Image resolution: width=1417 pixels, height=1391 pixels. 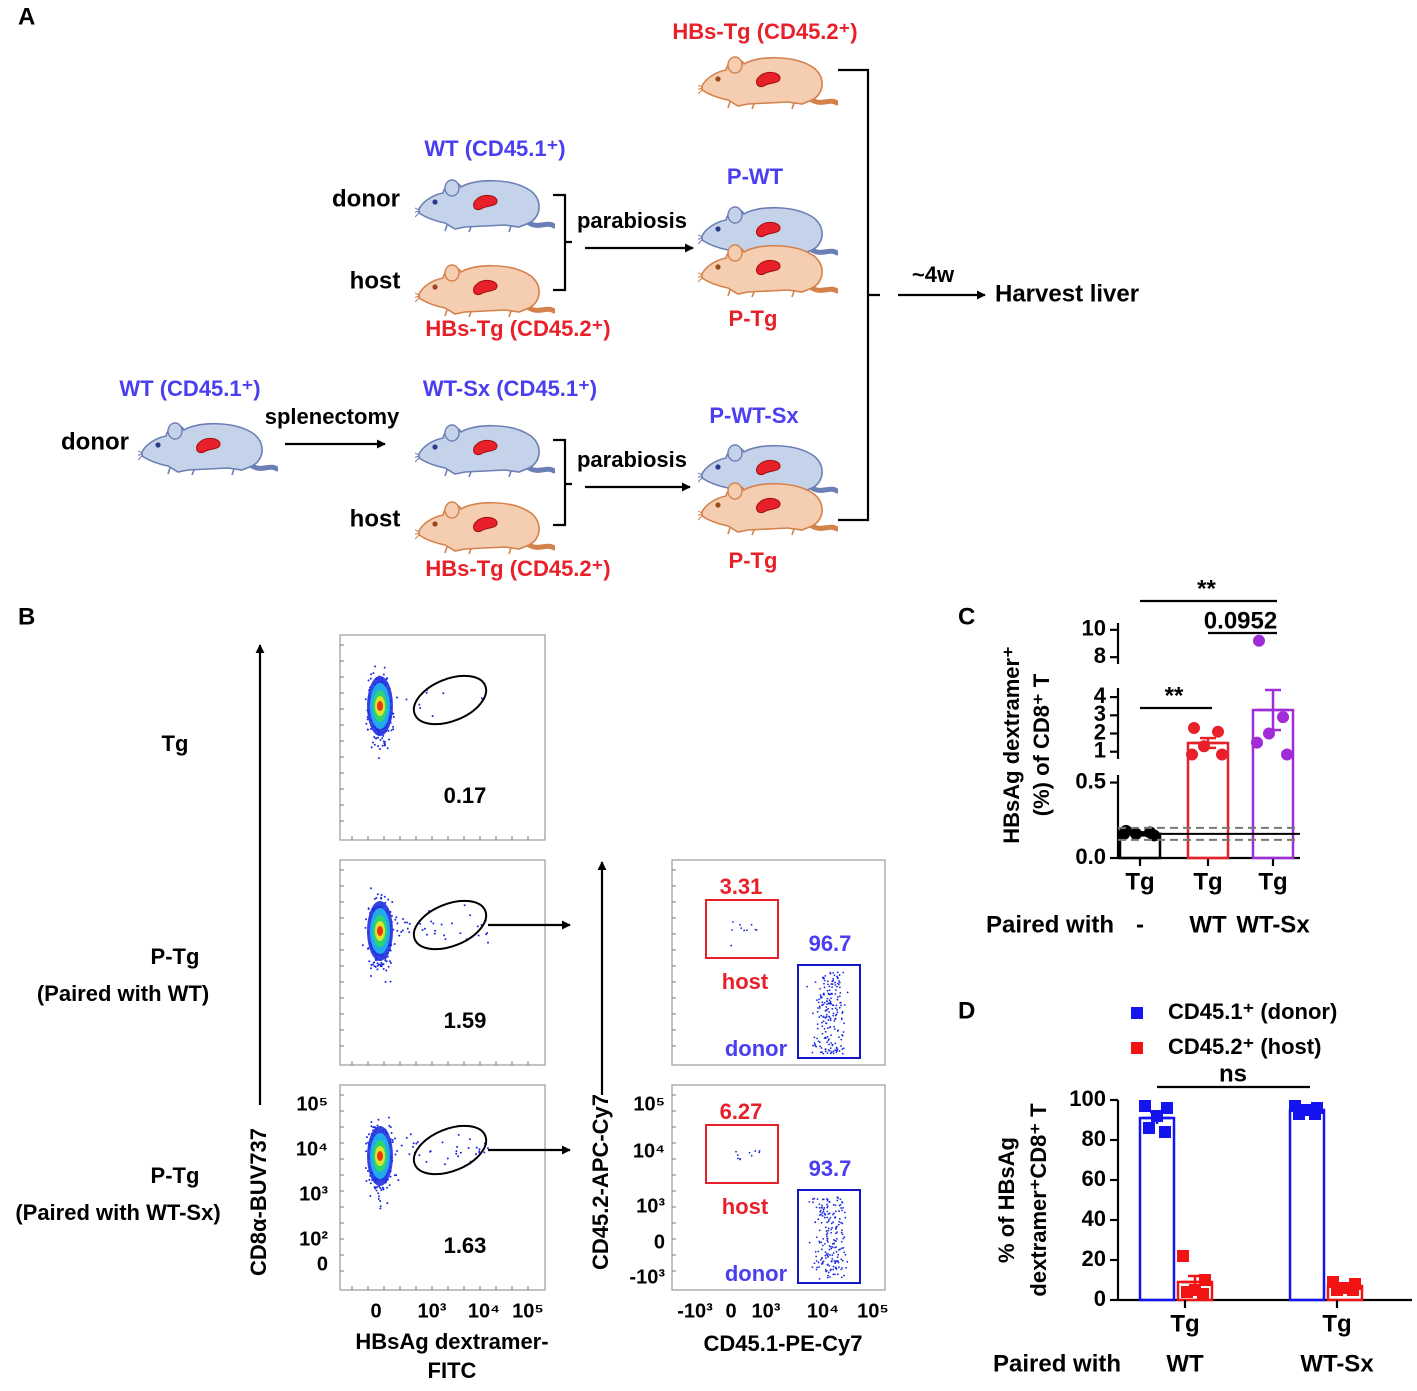 I want to click on bar, so click(x=1307, y=1205).